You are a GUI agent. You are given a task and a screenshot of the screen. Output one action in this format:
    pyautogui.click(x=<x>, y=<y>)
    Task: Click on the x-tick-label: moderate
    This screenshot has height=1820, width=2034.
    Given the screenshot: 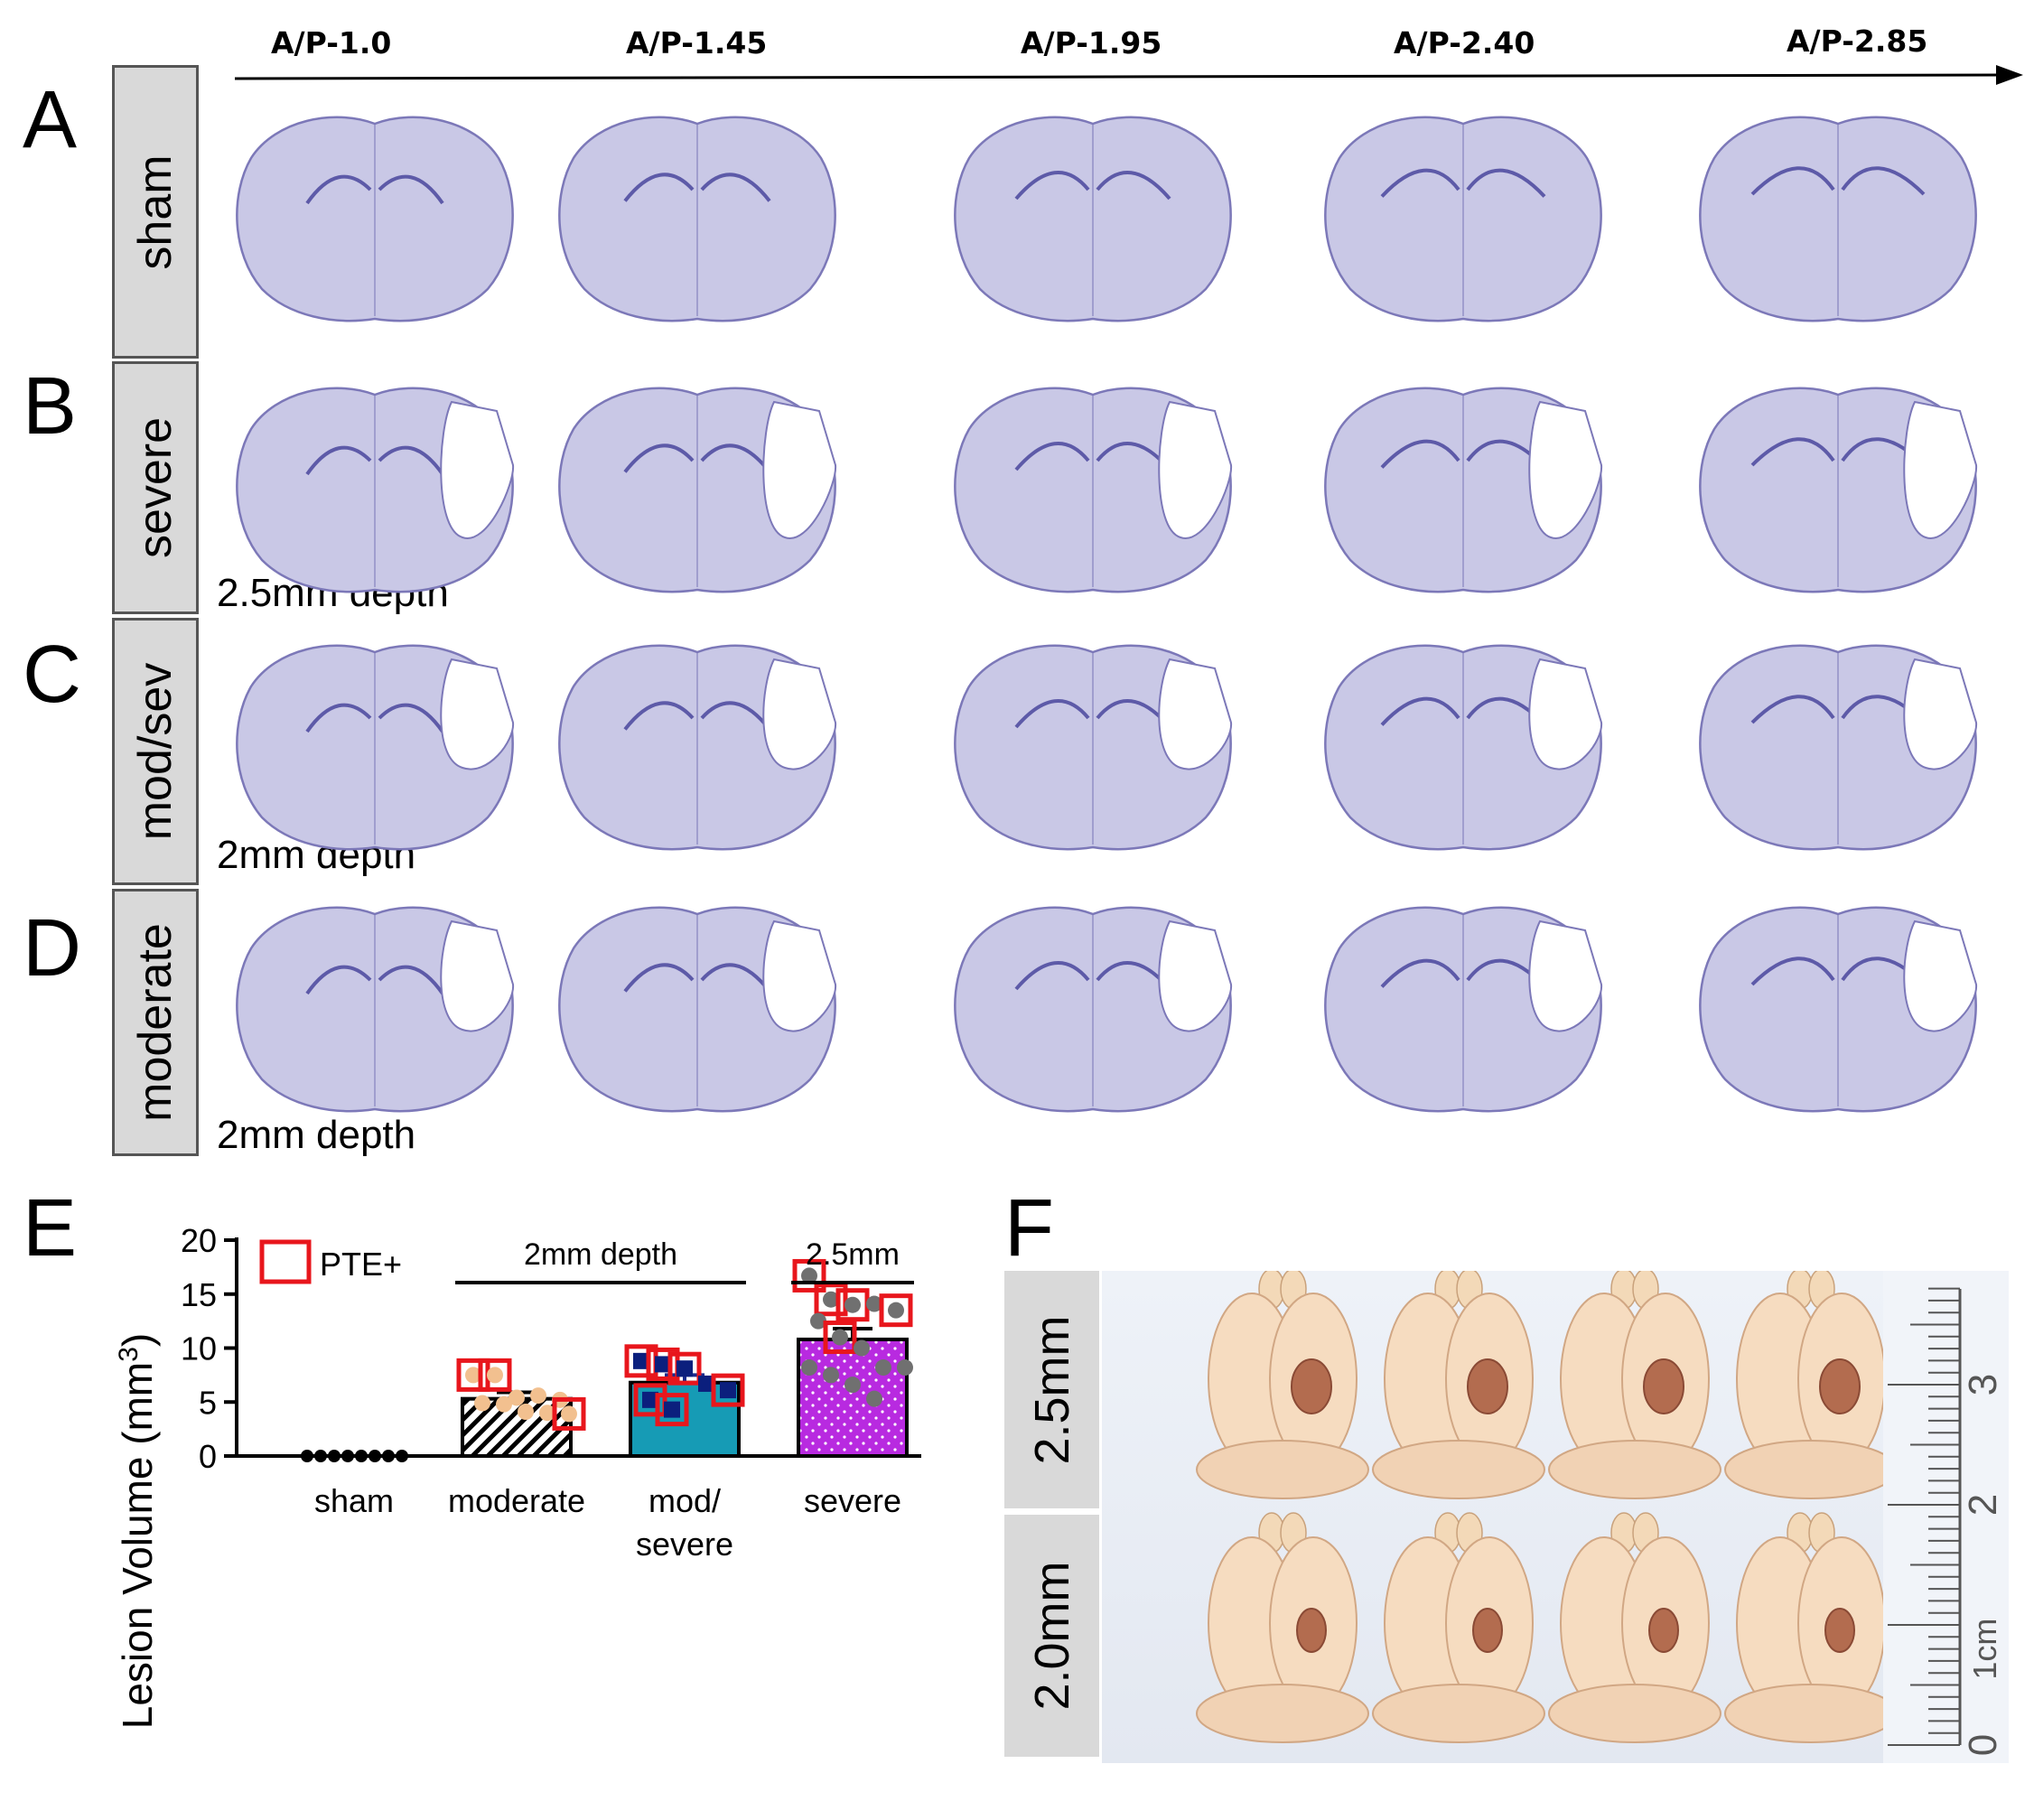 What is the action you would take?
    pyautogui.click(x=516, y=1501)
    